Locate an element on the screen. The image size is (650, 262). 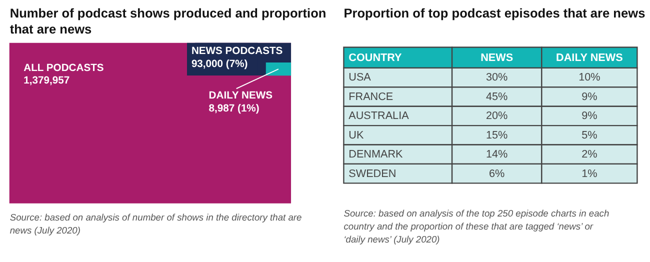
data-label: 30% is located at coordinates (497, 78).